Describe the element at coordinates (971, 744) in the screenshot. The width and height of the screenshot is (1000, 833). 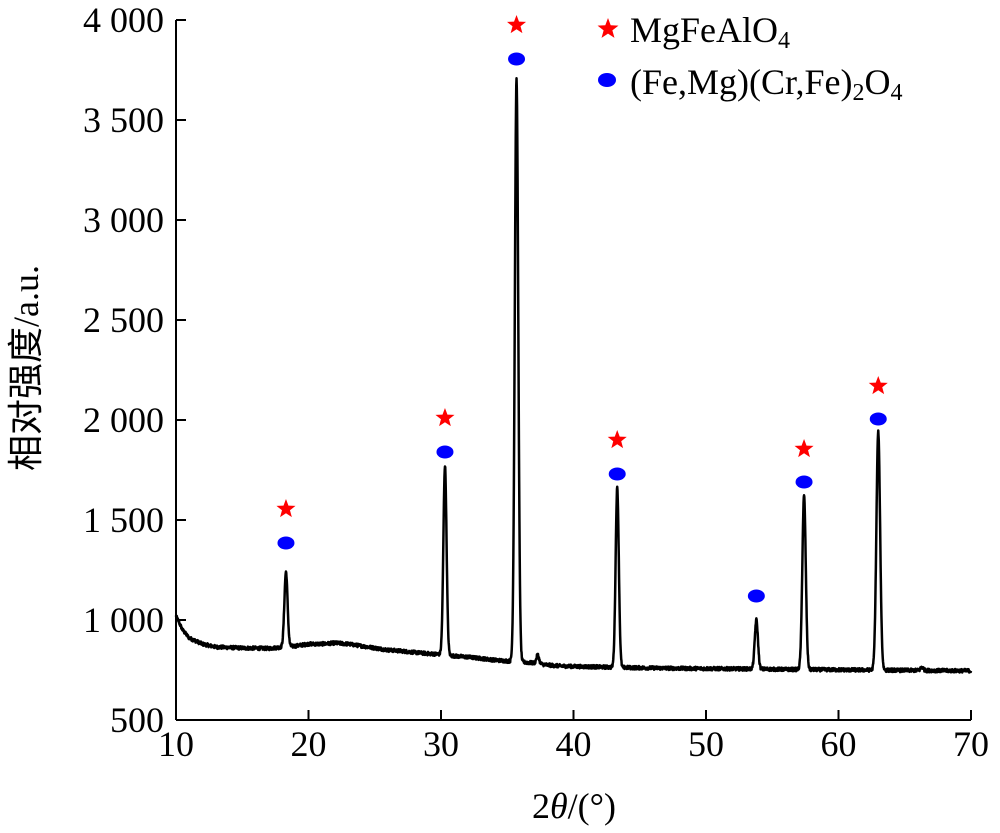
I see `x-tick-label: 70` at that location.